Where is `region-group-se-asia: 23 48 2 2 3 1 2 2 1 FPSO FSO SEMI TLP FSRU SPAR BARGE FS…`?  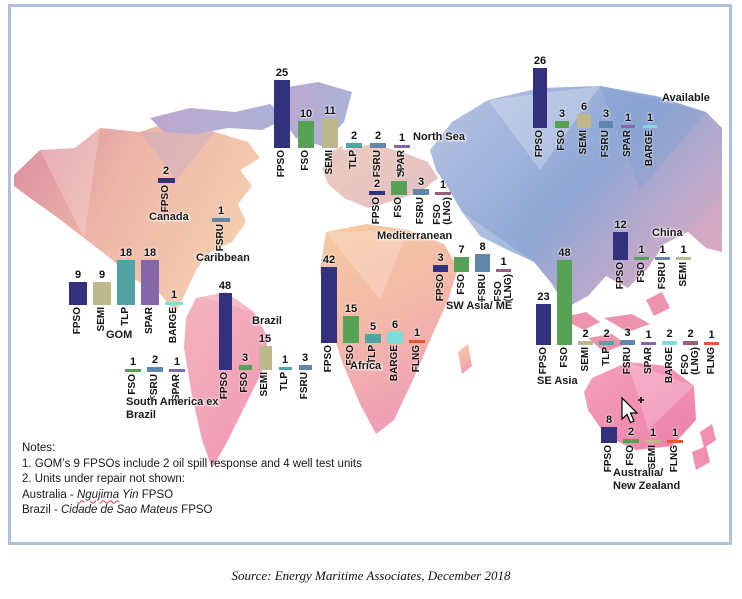
region-group-se-asia: 23 48 2 2 3 1 2 2 1 FPSO FSO SEMI TLP FSRU SPAR BARGE FS… is located at coordinates (627, 325).